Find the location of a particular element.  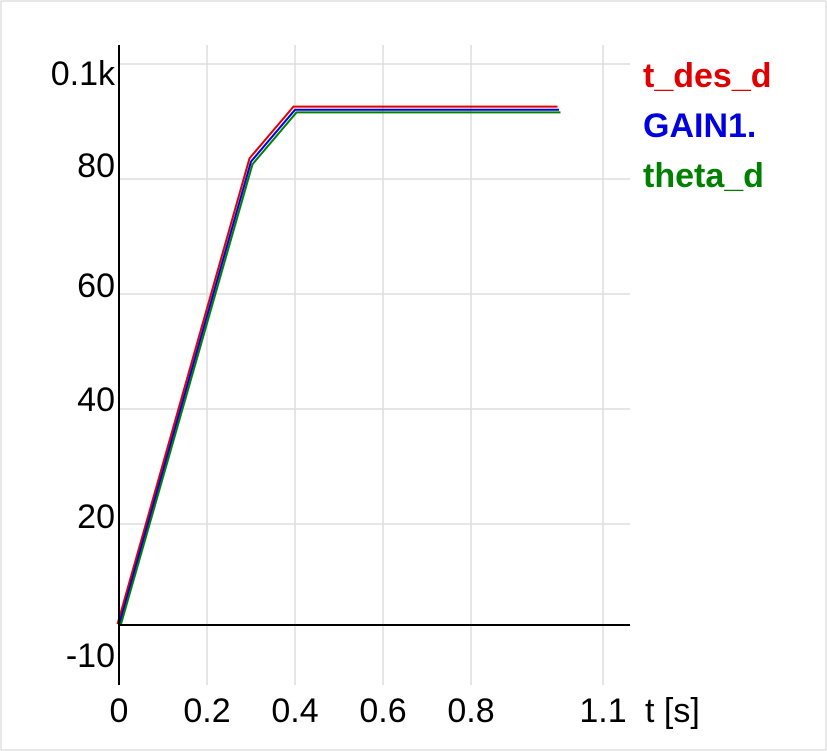

y-tick-labels: 0.1k 80 60 40 20 -10 is located at coordinates (83, 365).